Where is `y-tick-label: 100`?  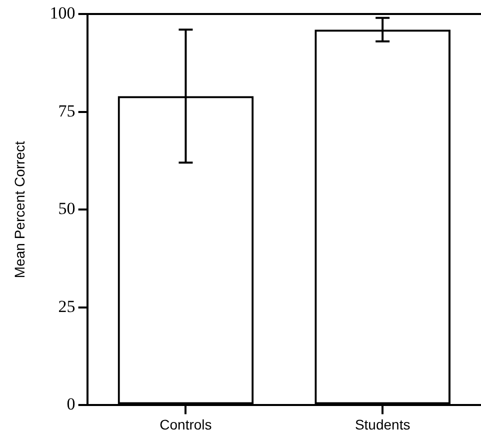 y-tick-label: 100 is located at coordinates (63, 12).